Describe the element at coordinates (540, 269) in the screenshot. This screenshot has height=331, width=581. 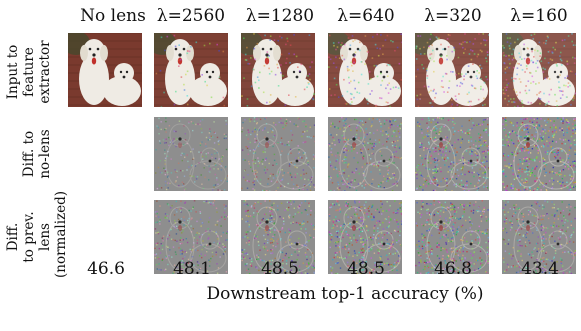
I see `accuracy-lambda-160: 43.4` at that location.